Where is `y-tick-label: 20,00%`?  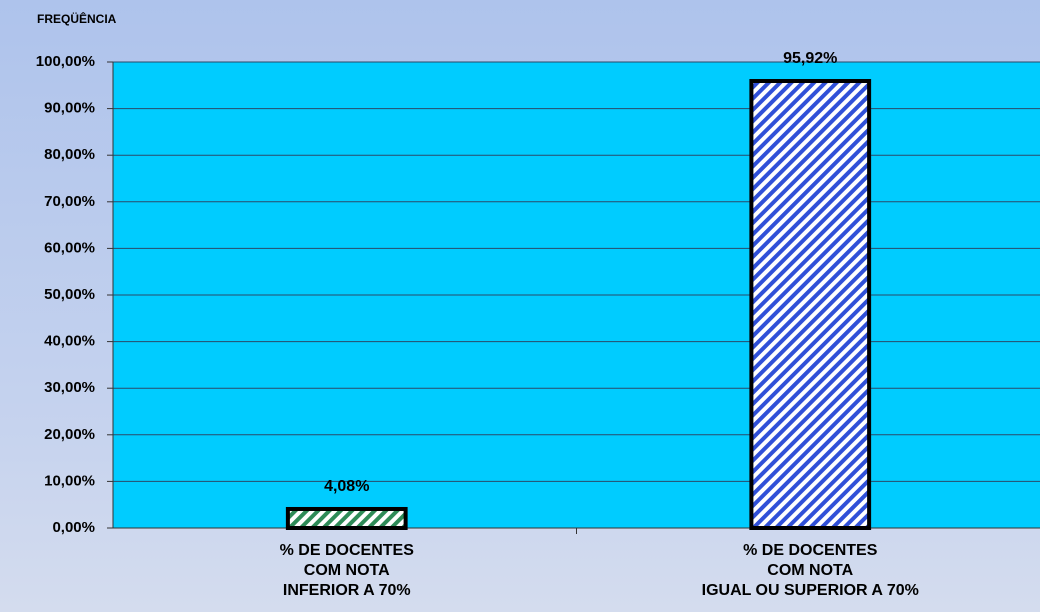
y-tick-label: 20,00% is located at coordinates (69, 434).